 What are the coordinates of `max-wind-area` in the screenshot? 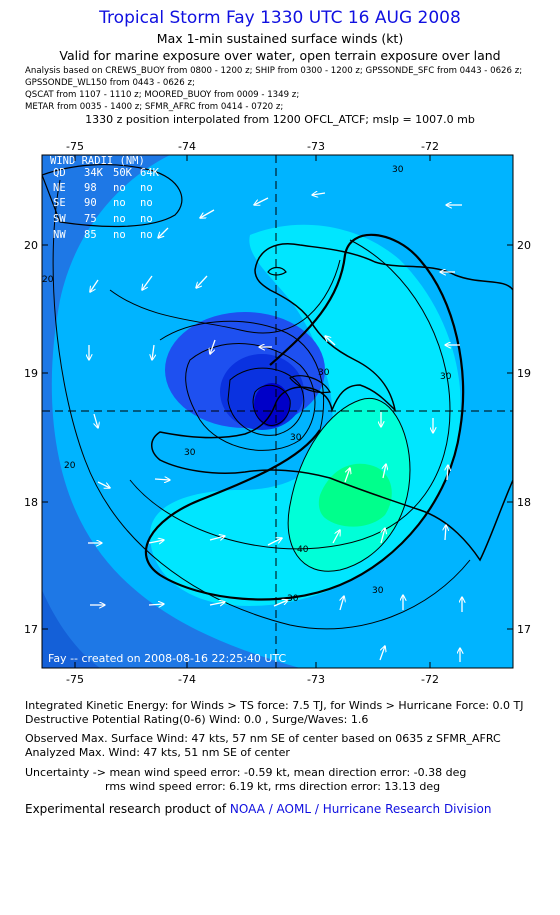 It's located at (355, 495).